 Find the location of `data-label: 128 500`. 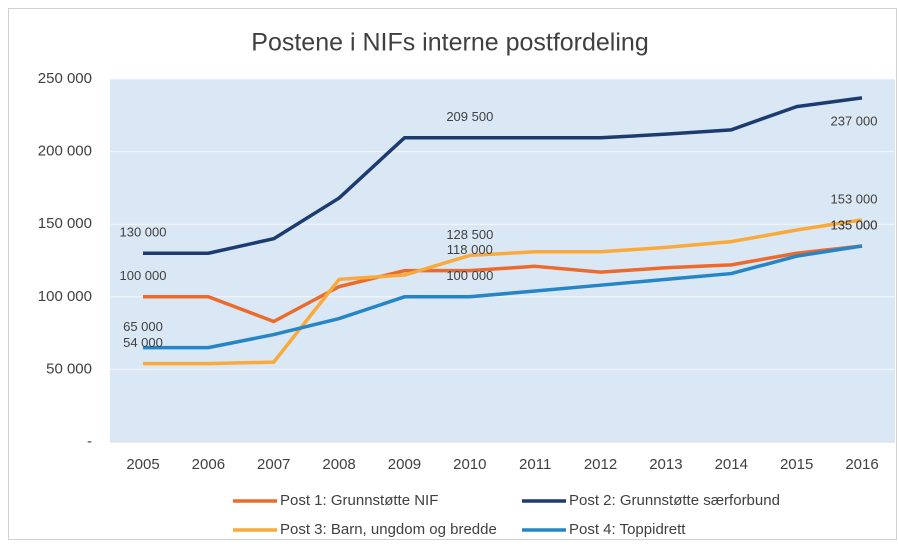

data-label: 128 500 is located at coordinates (469, 234).